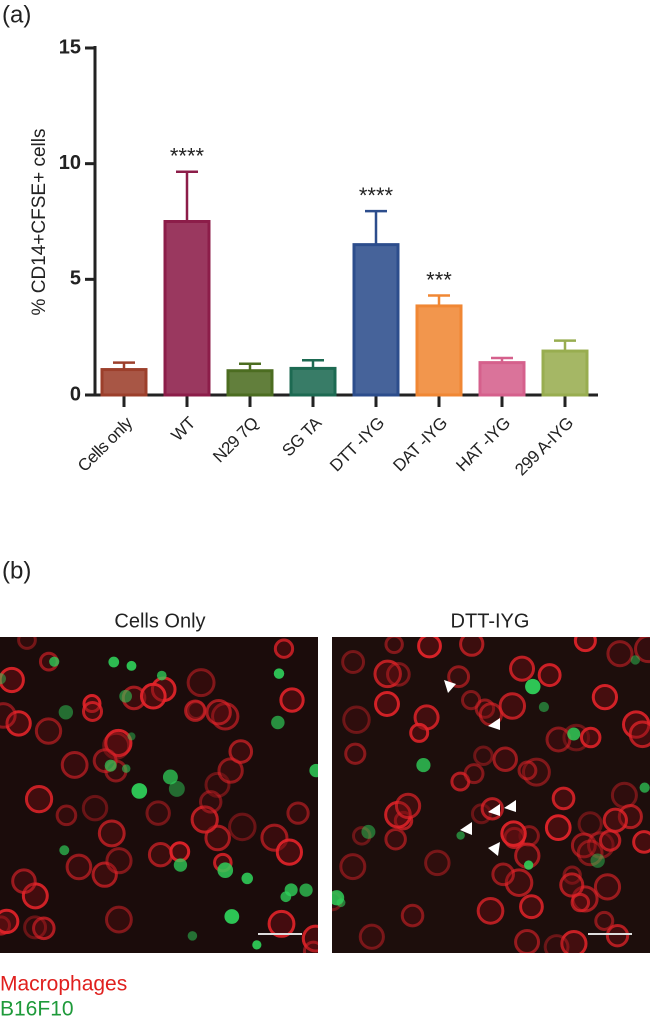 The width and height of the screenshot is (650, 1020). I want to click on x-tick-label: HAT -IYG, so click(483, 445).